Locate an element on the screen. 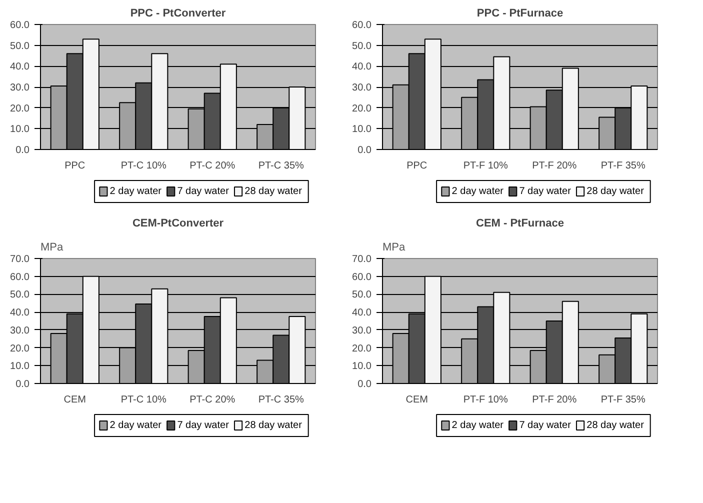 The width and height of the screenshot is (703, 503). chart-title: CEM-PtConverter is located at coordinates (178, 224).